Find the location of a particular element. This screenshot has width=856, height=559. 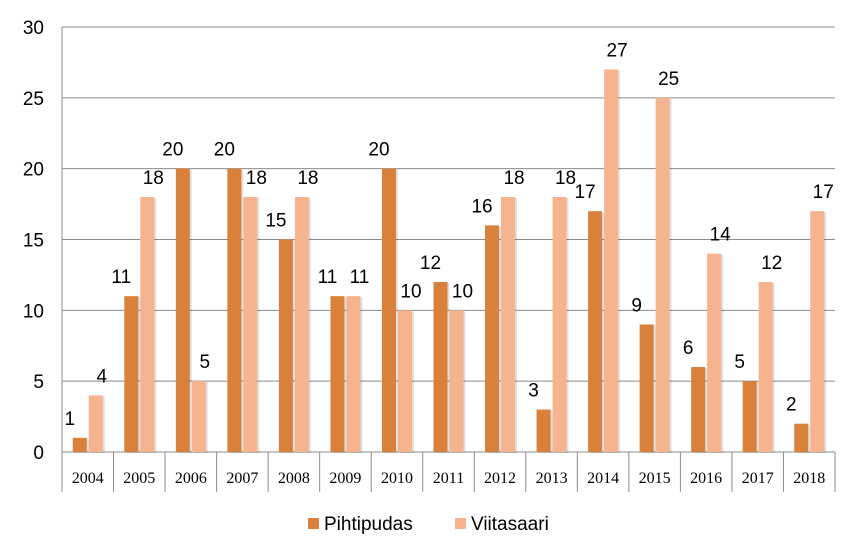

x-tick-label: 2007 is located at coordinates (242, 478).